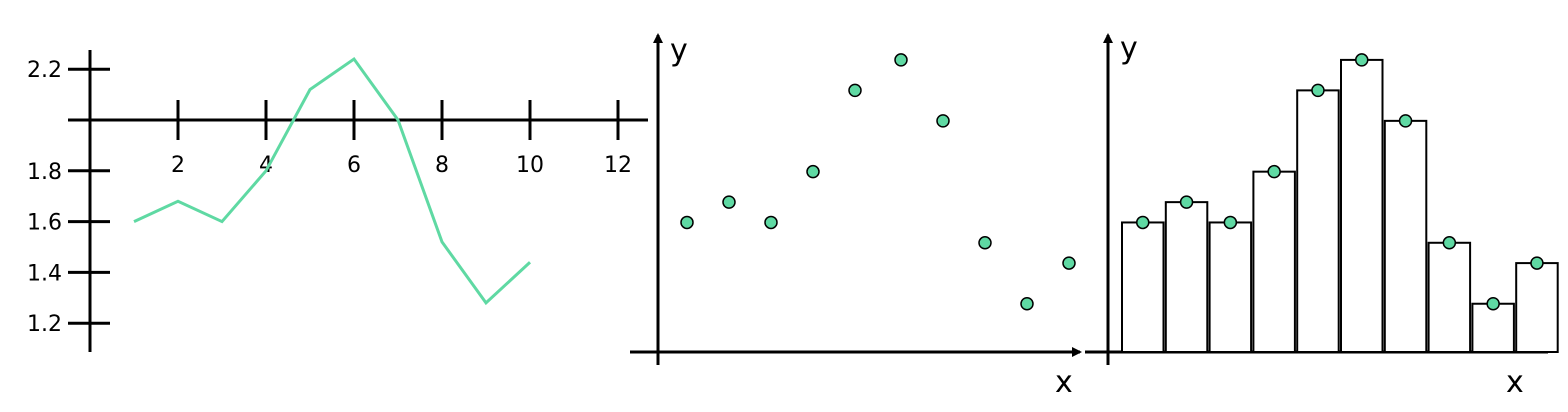  I want to click on x-tick-label: 10, so click(530, 165).